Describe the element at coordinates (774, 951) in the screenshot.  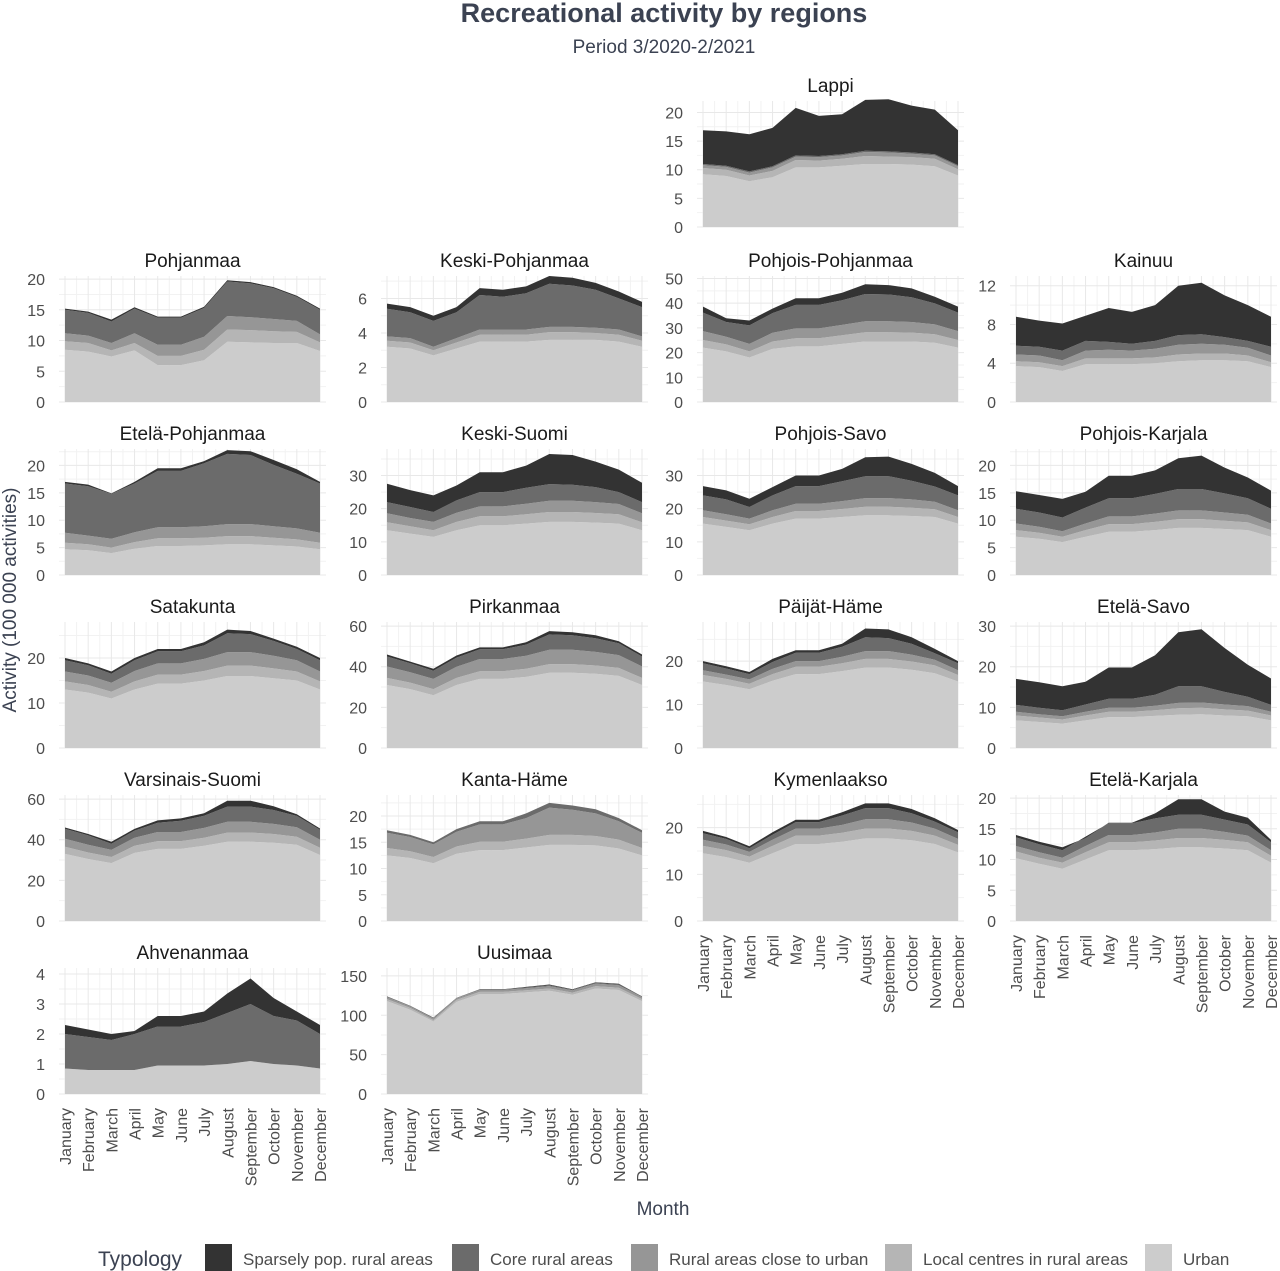
I see `x-tick-label: April` at that location.